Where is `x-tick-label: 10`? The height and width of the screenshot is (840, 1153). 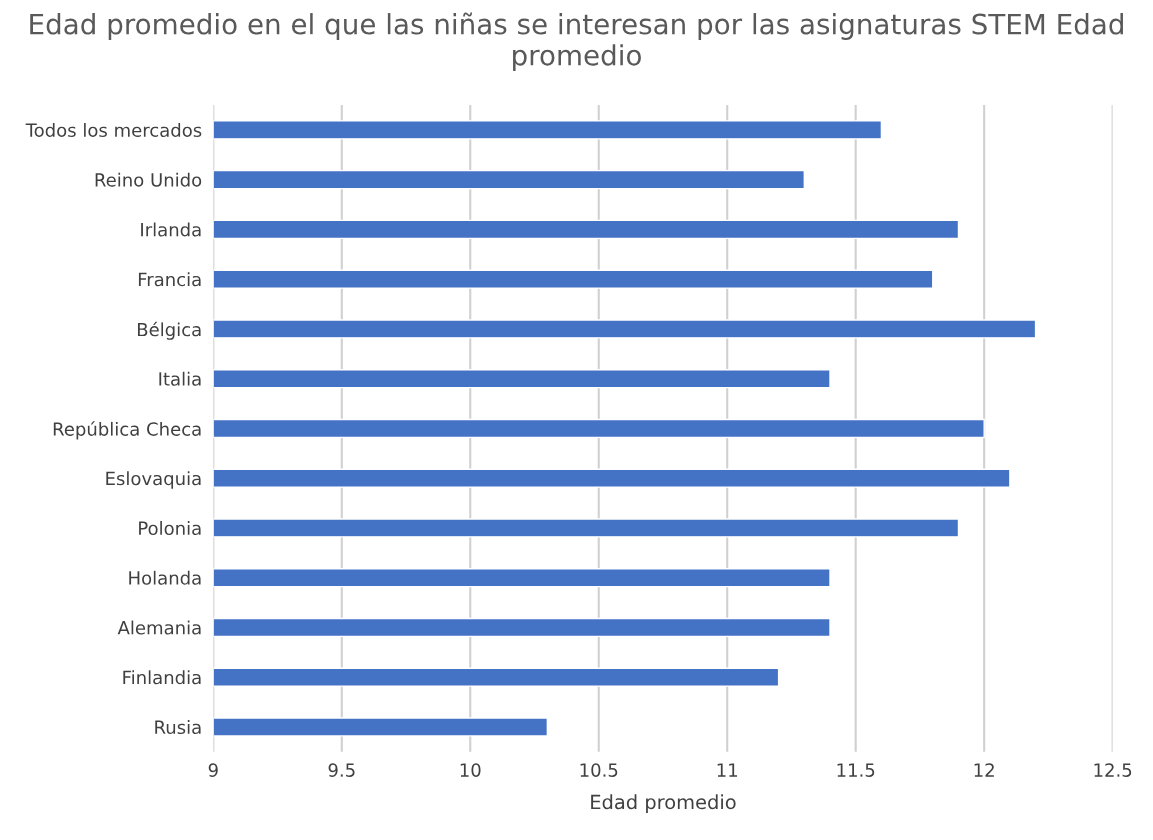
x-tick-label: 10 is located at coordinates (470, 770).